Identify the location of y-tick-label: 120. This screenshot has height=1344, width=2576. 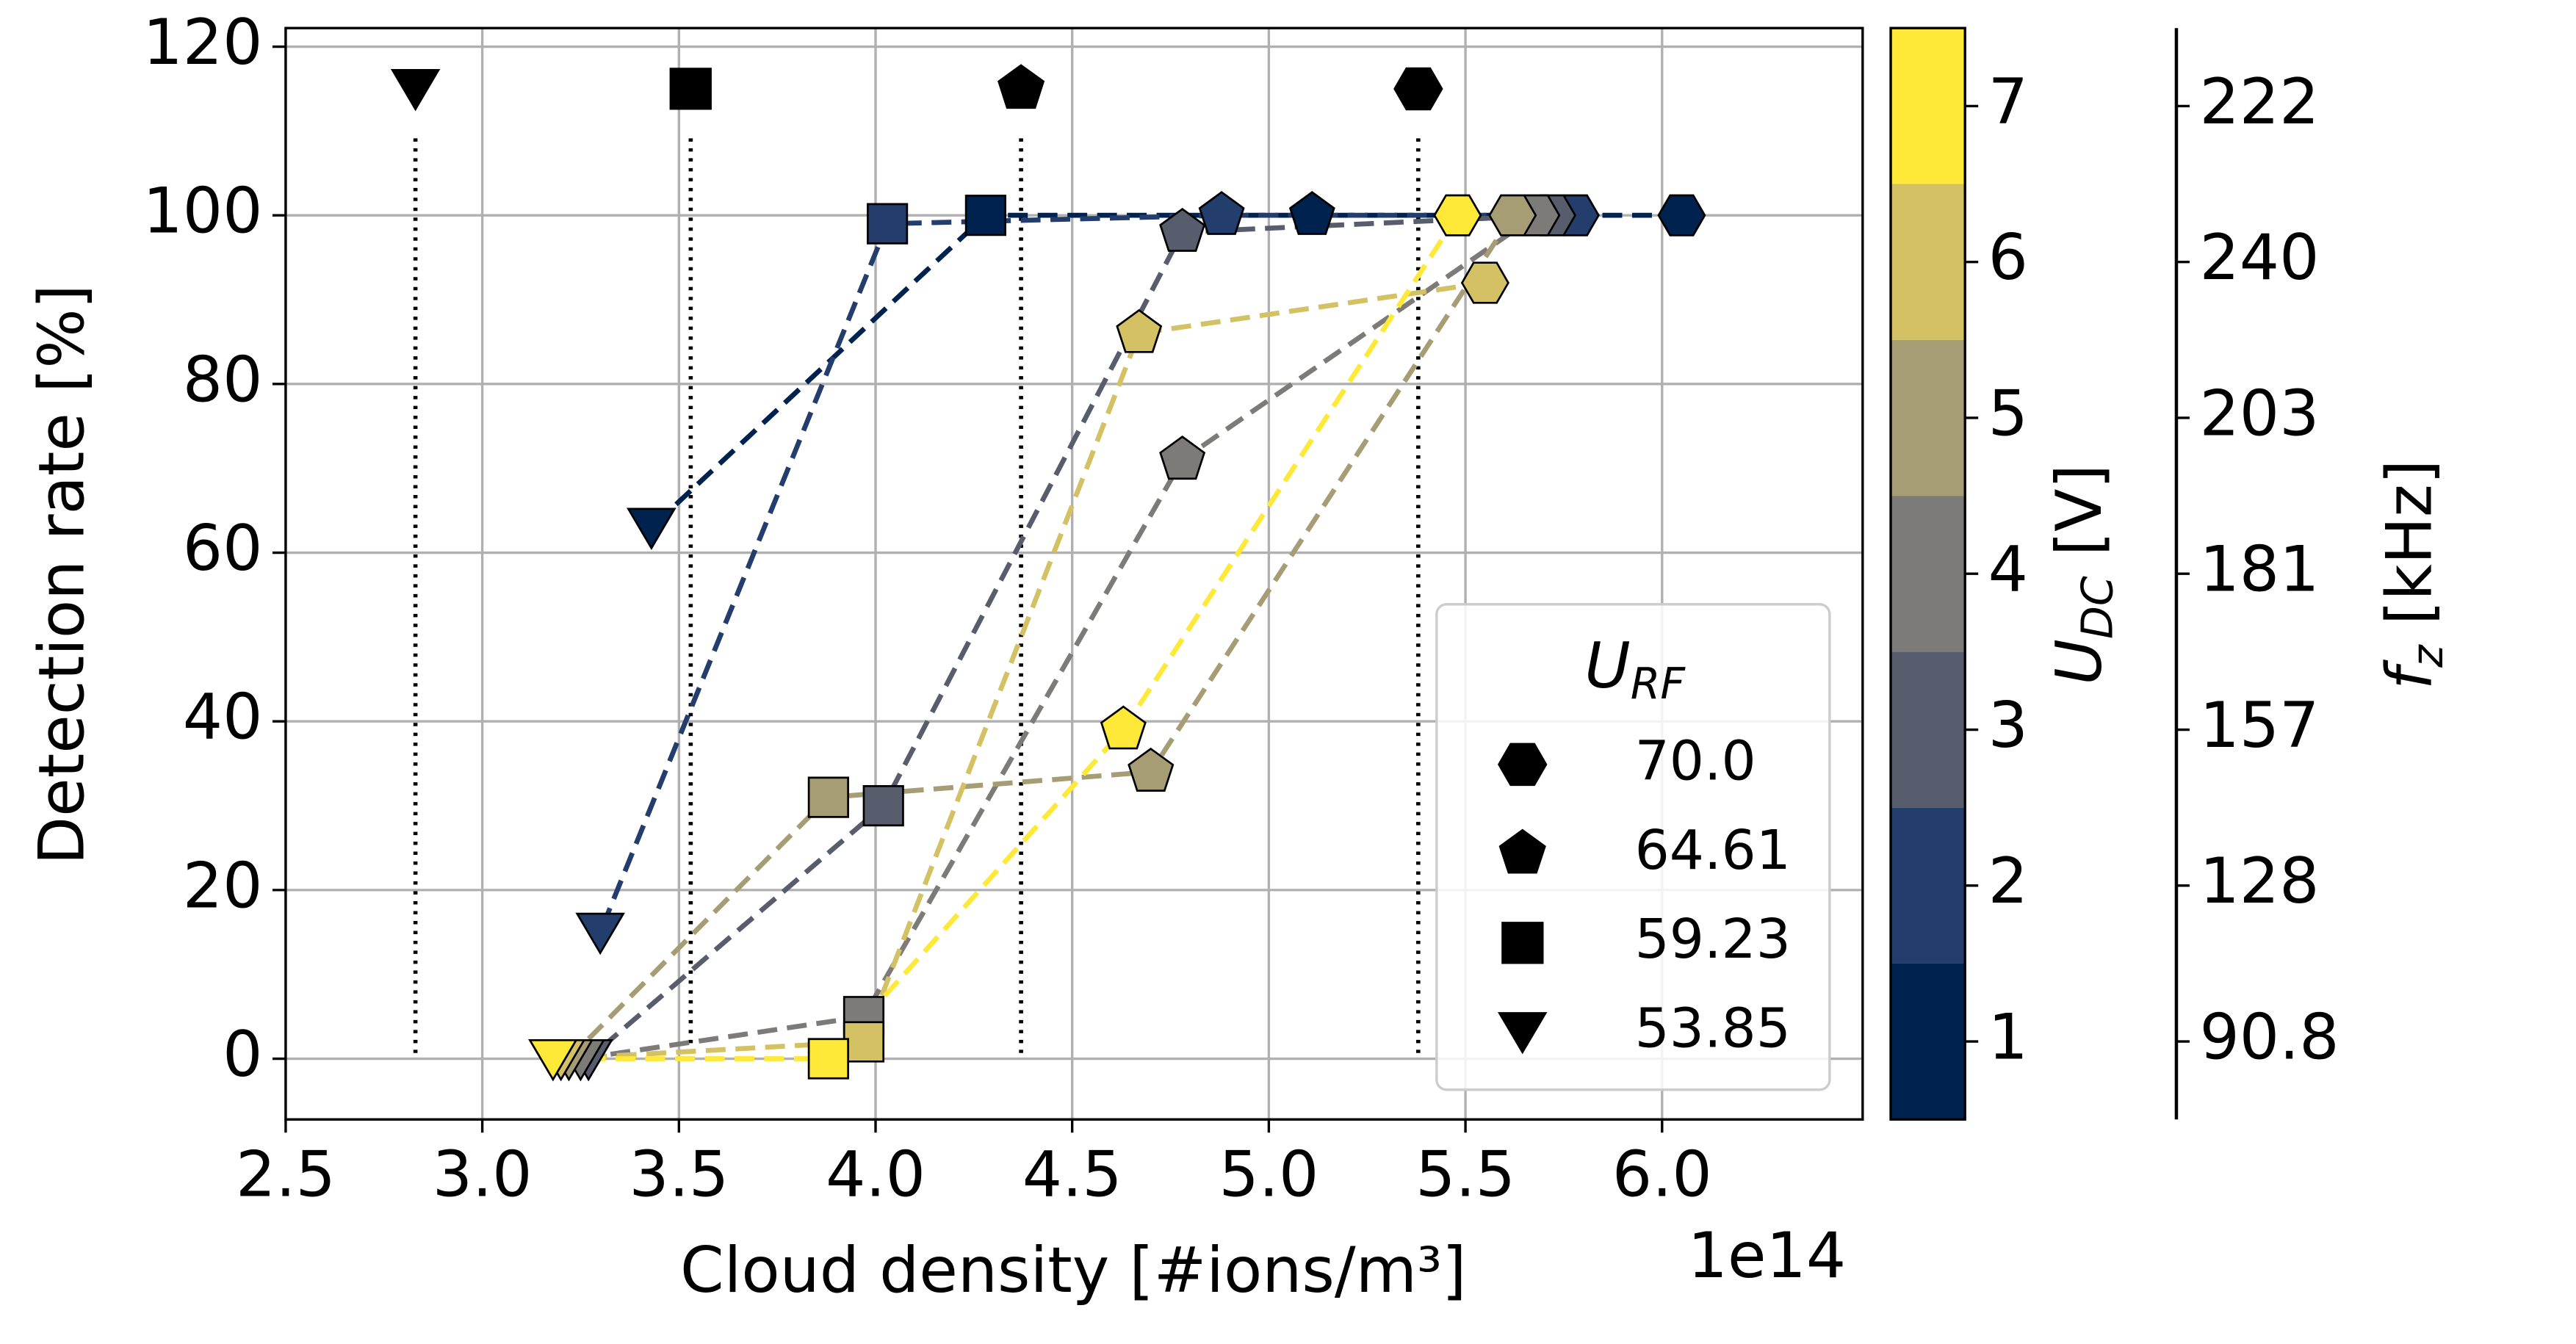
(202, 43).